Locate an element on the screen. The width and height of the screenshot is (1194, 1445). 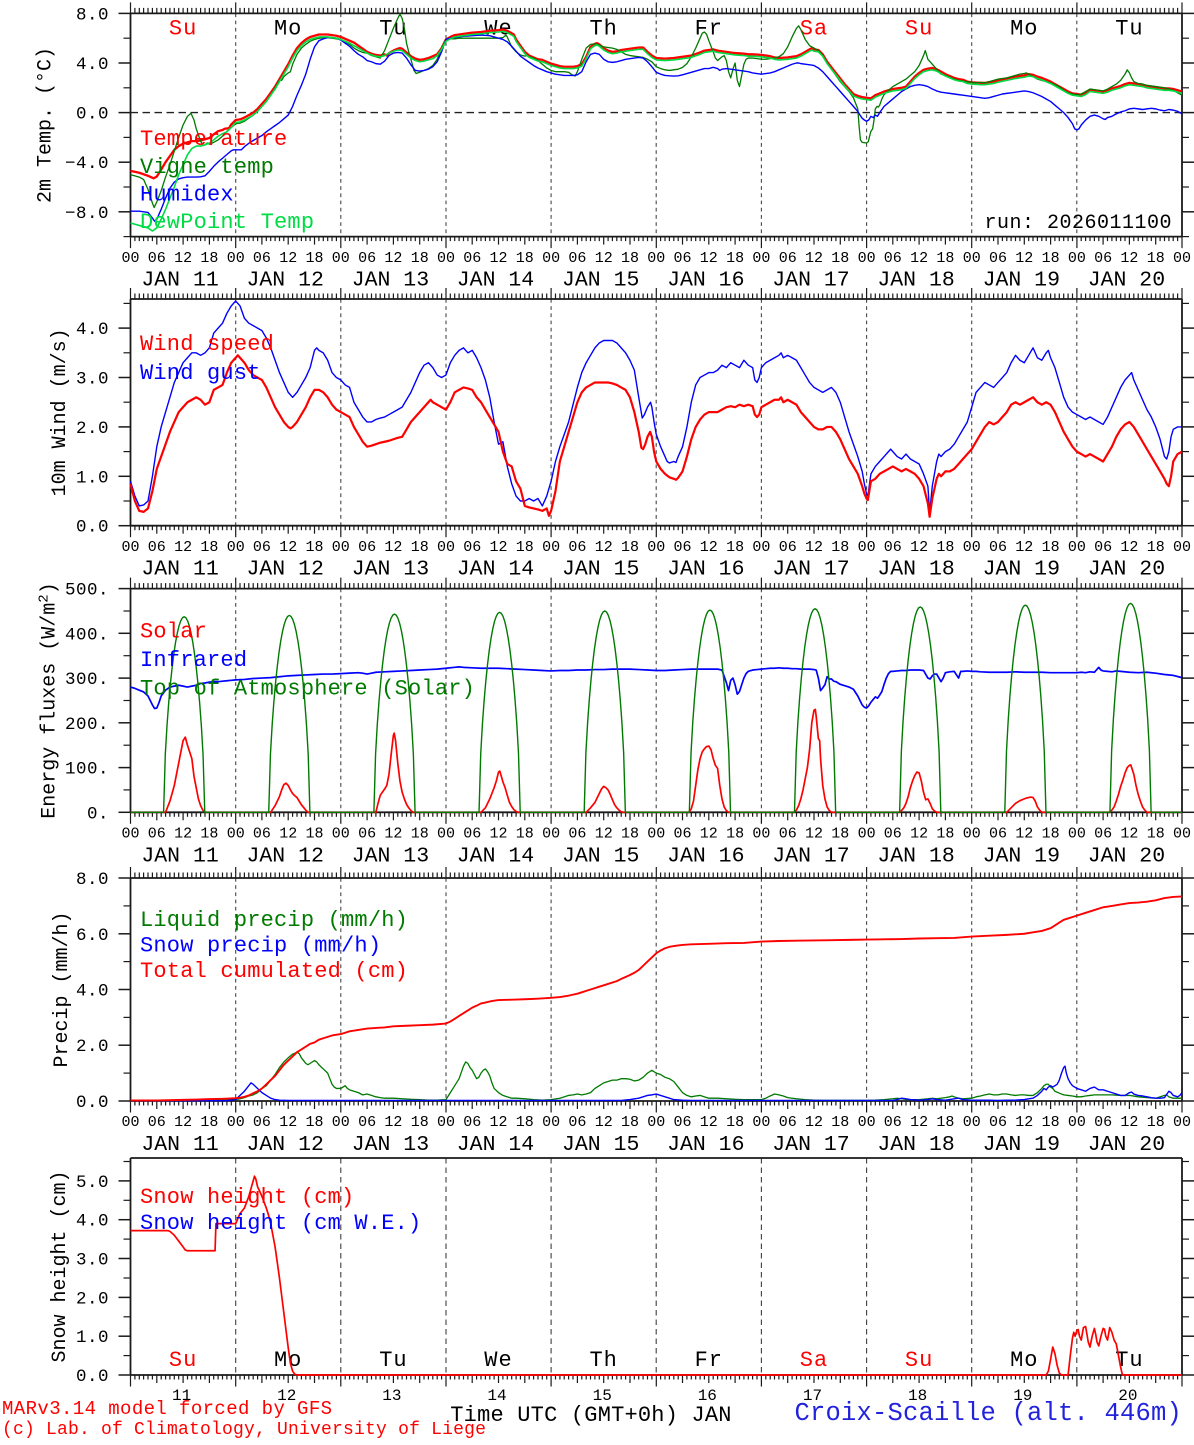
svg-text: 17 is located at coordinates (812, 1396).